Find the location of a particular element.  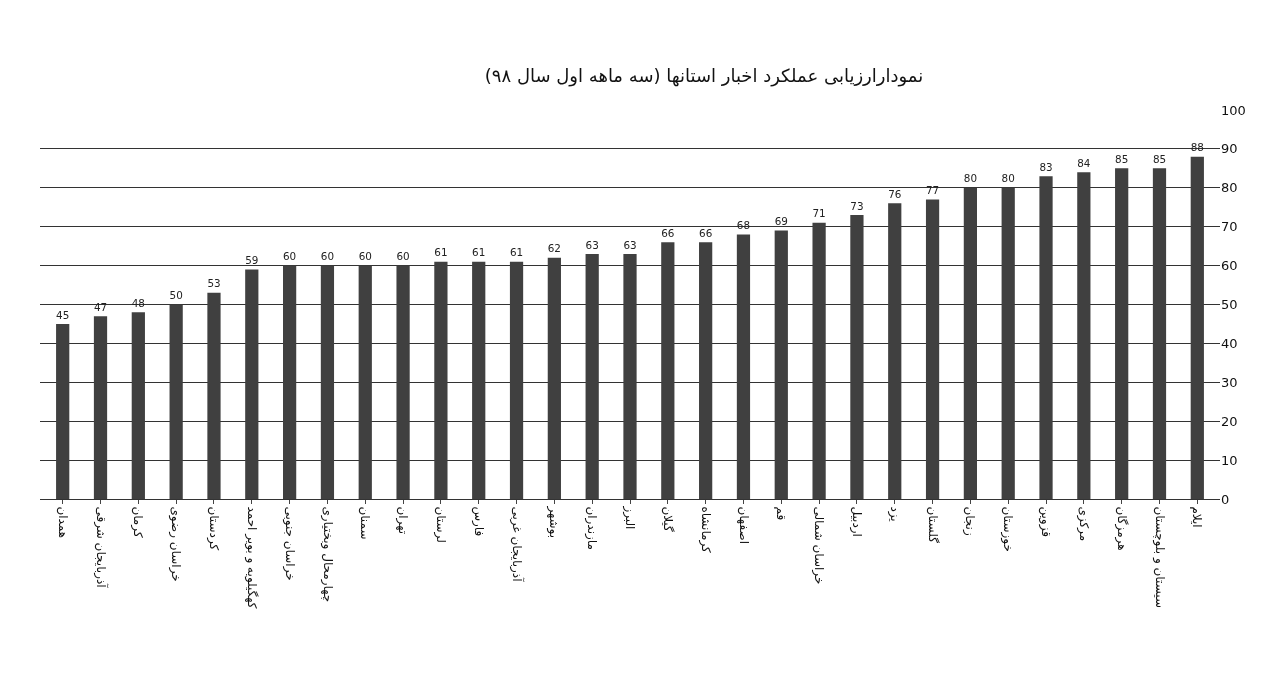

x-tick-label: خوزستان is located at coordinates (1008, 529).